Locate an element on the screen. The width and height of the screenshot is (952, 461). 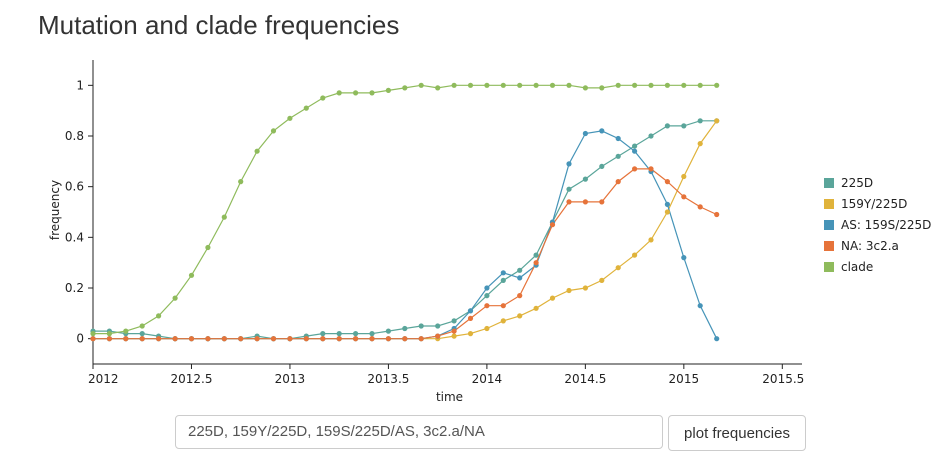
x-axis-label: time is located at coordinates (449, 397).